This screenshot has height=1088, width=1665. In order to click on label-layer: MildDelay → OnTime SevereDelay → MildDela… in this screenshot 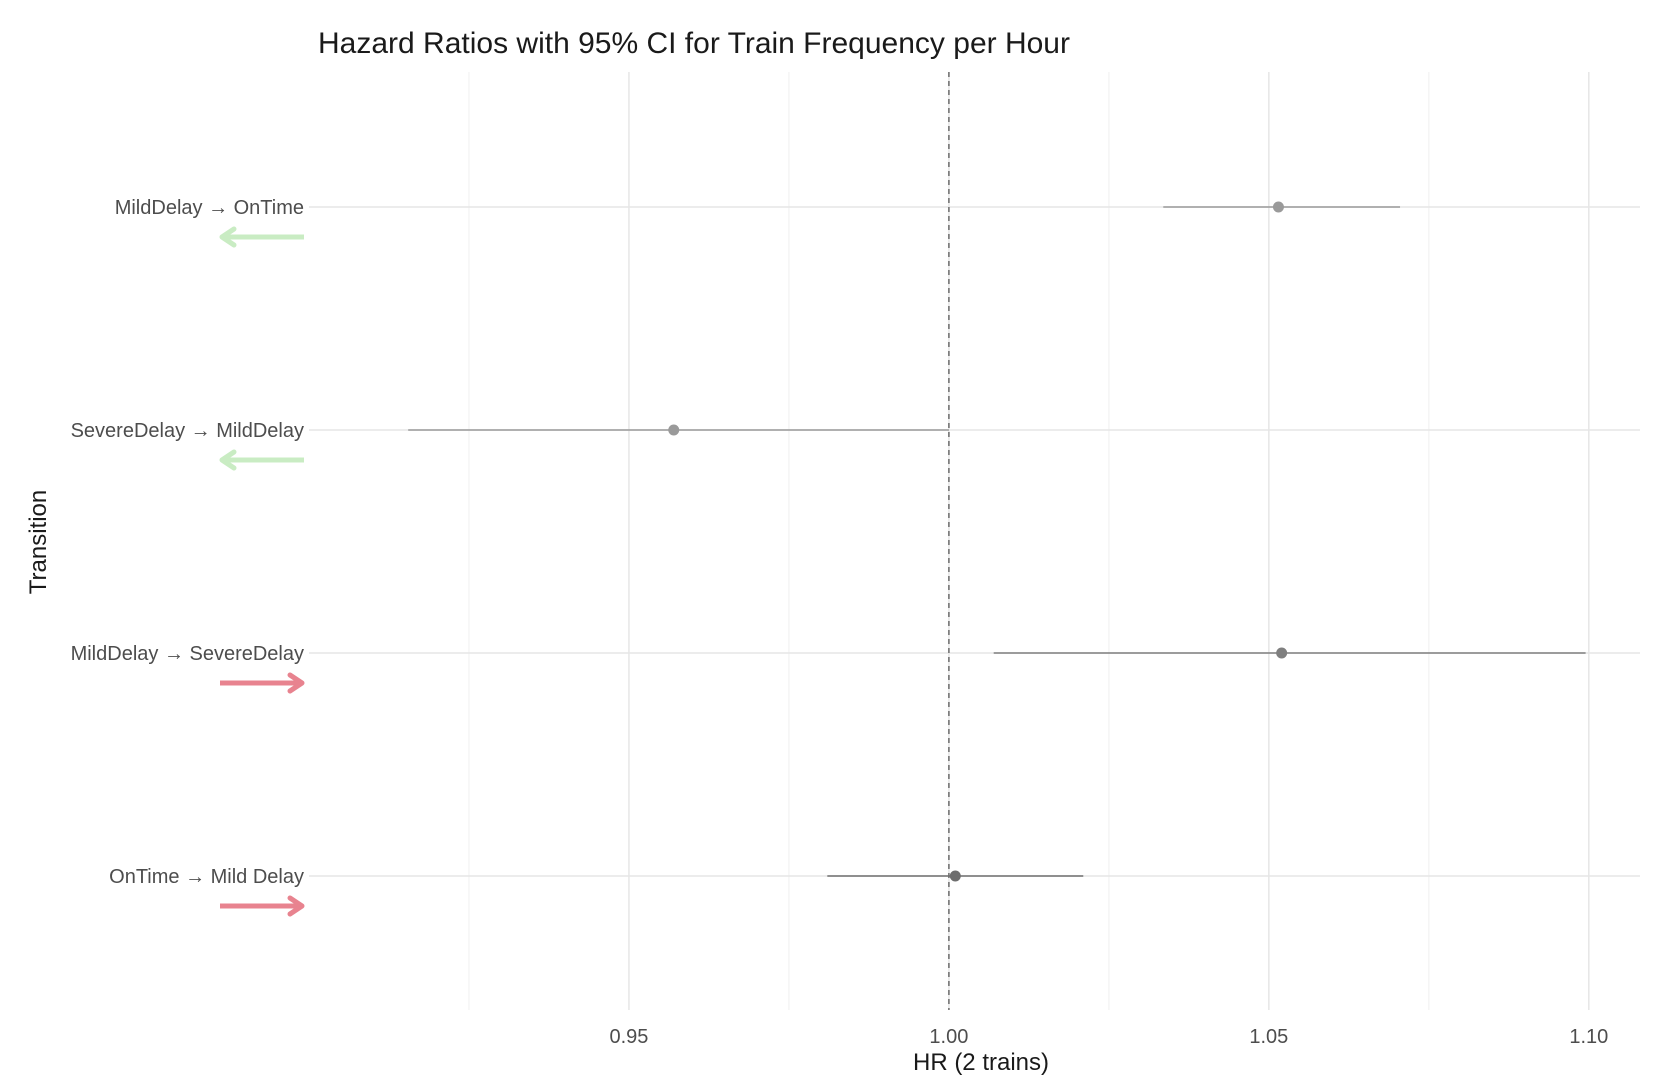, I will do `click(187, 542)`.